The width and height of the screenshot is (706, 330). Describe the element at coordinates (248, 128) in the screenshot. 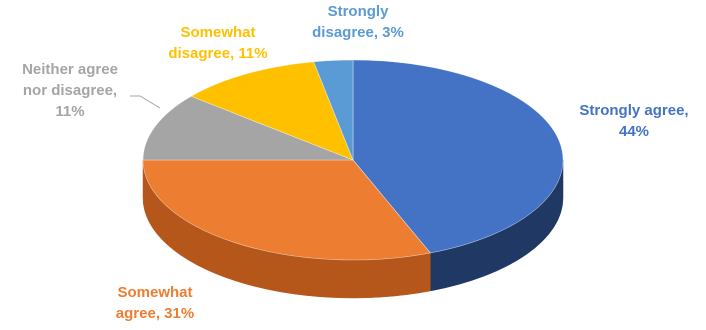

I see `pie-slice-neither-agree-nor-disagree` at that location.